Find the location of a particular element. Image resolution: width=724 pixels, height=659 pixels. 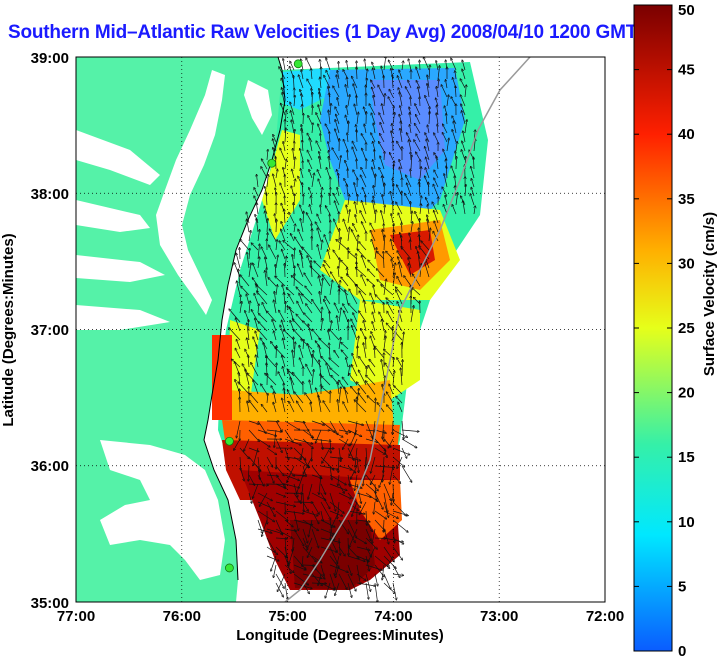

colorbar-tick-label: 40 is located at coordinates (686, 134).